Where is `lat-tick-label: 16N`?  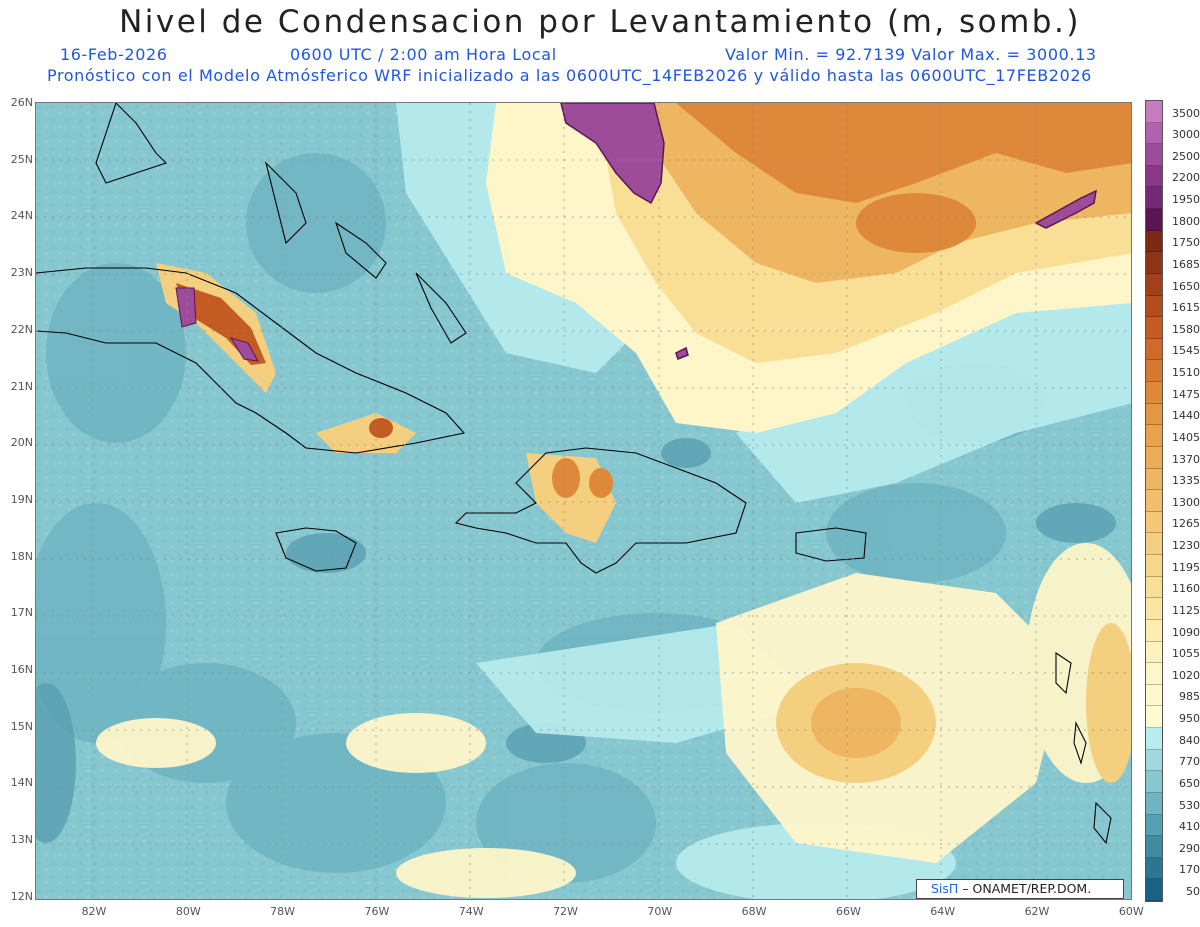
lat-tick-label: 16N is located at coordinates (21, 669).